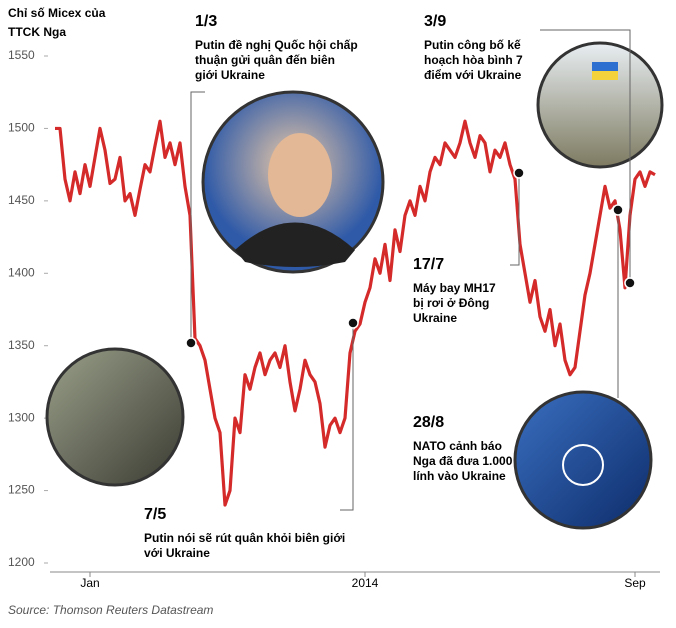 The height and width of the screenshot is (628, 676). What do you see at coordinates (583, 465) in the screenshot?
I see `nato-logo` at bounding box center [583, 465].